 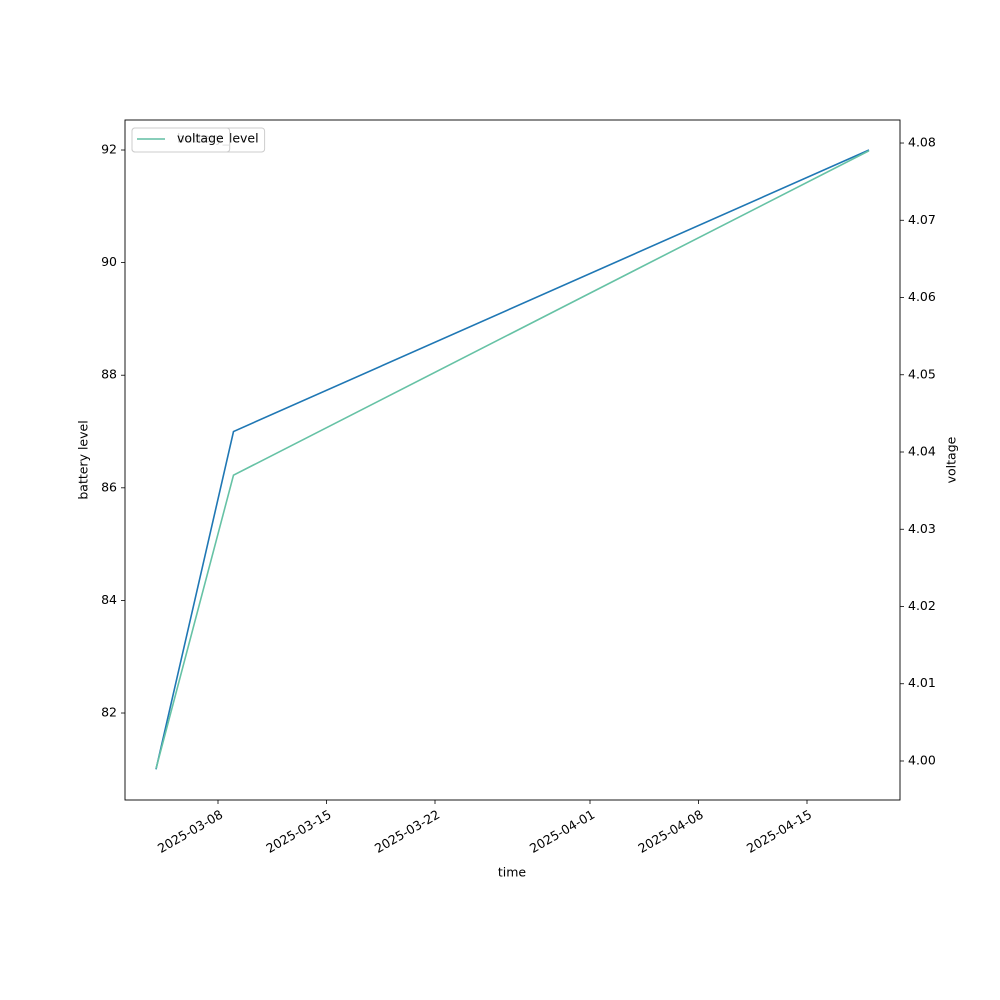 I want to click on x-tick-label: 2025-04-01, so click(x=562, y=831).